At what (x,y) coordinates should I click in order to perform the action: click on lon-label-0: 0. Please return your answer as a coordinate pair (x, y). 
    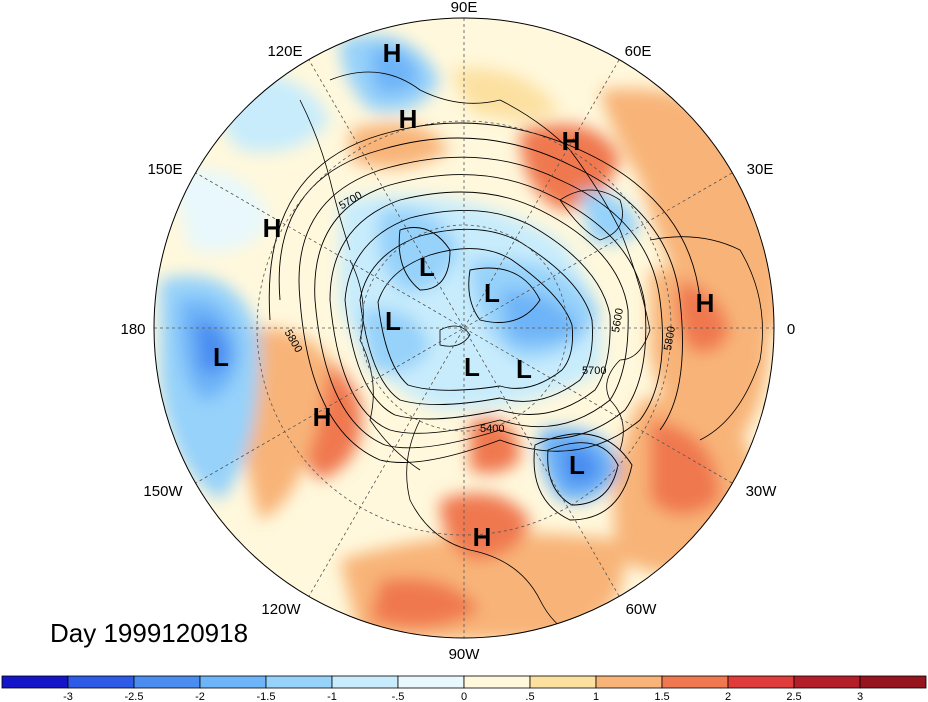
    Looking at the image, I should click on (791, 329).